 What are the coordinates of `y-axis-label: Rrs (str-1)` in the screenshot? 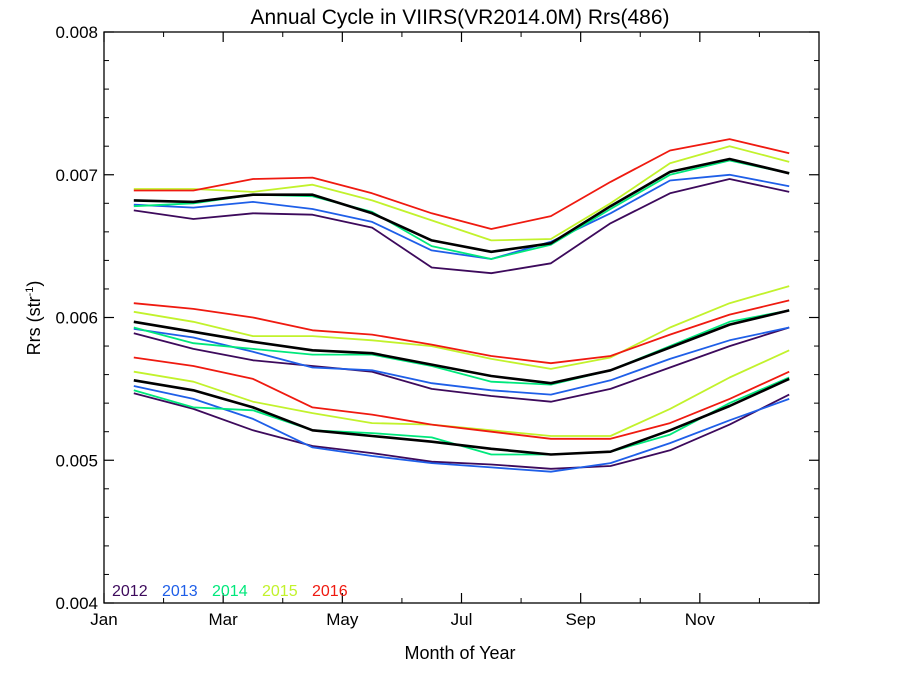 It's located at (34, 318).